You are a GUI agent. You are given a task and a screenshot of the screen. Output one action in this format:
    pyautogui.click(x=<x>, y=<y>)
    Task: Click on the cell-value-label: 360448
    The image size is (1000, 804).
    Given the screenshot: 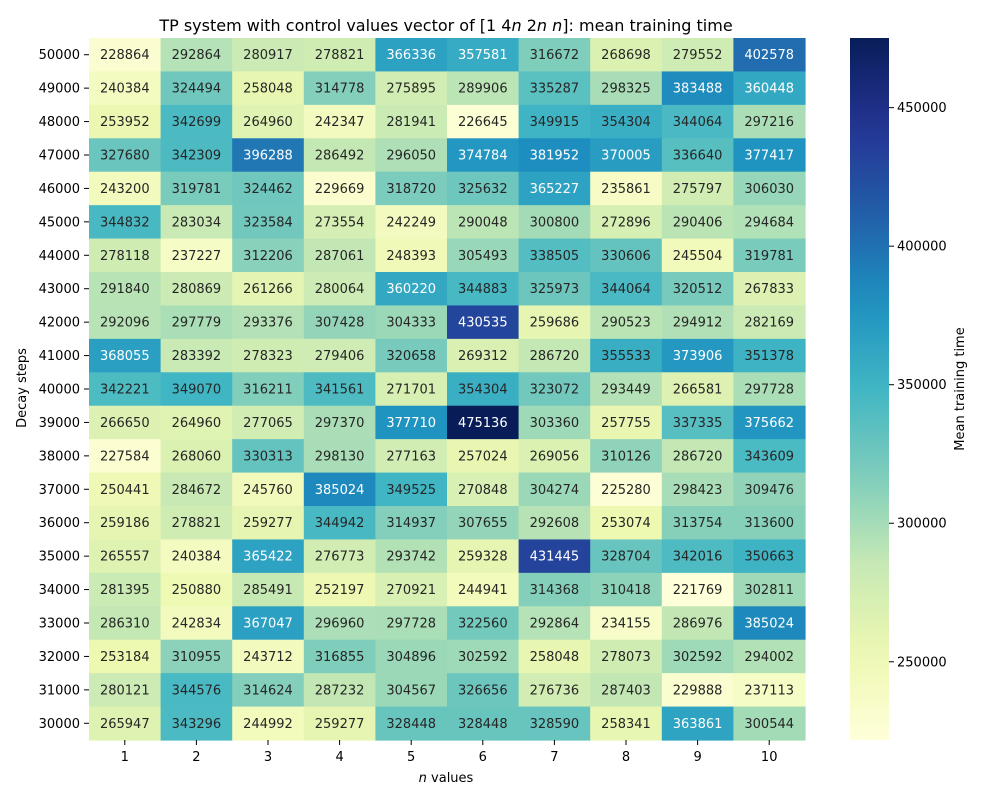 What is the action you would take?
    pyautogui.click(x=769, y=89)
    